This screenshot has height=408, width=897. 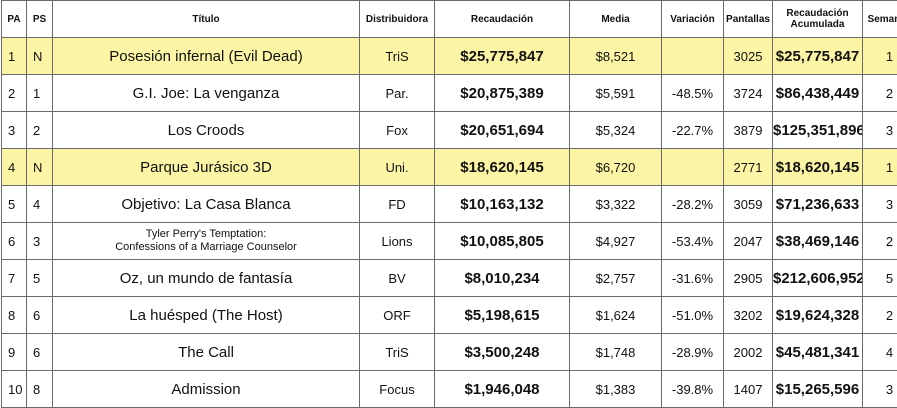 What do you see at coordinates (206, 247) in the screenshot?
I see `cell-titulo-line2: Confessions of a Marriage Counselor` at bounding box center [206, 247].